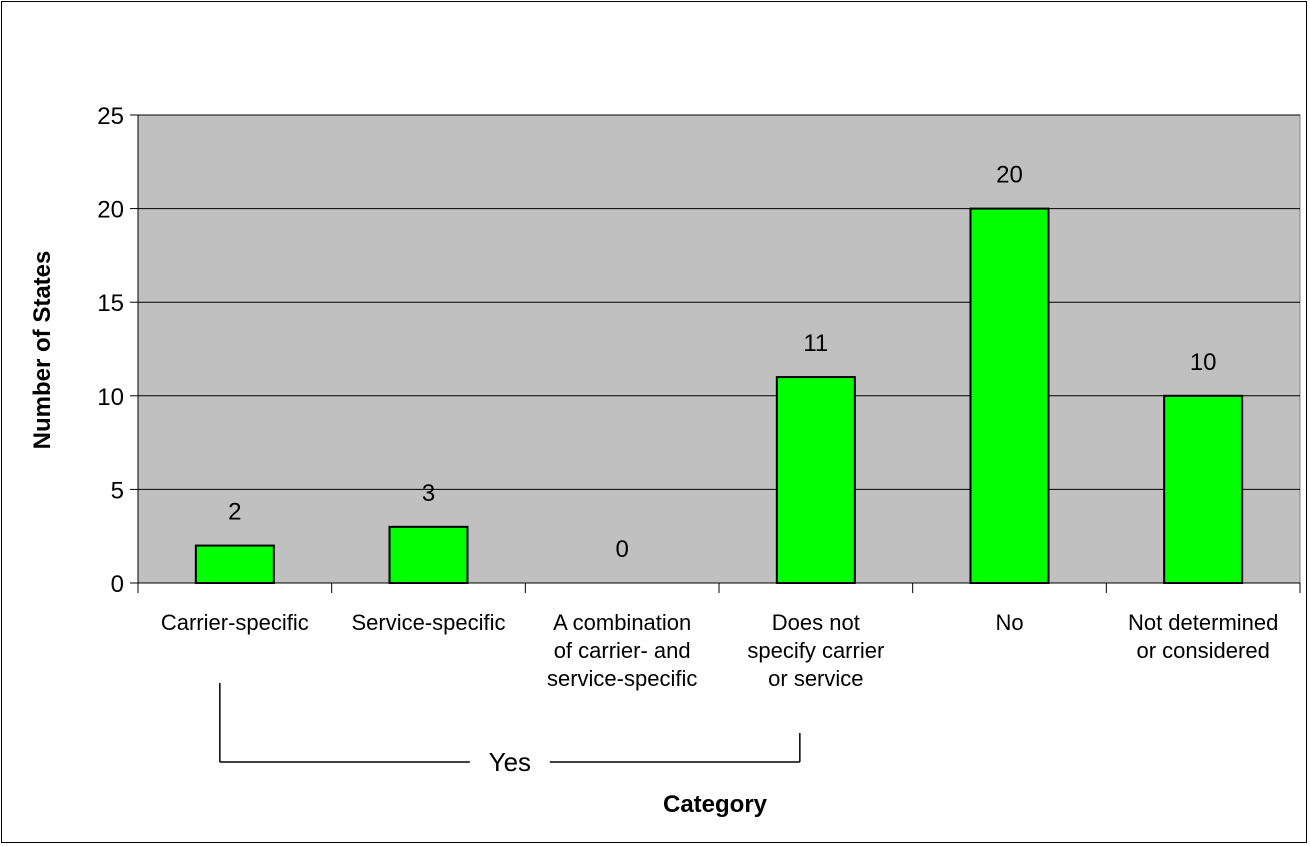 The width and height of the screenshot is (1310, 846). Describe the element at coordinates (234, 512) in the screenshot. I see `data-label: 2` at that location.